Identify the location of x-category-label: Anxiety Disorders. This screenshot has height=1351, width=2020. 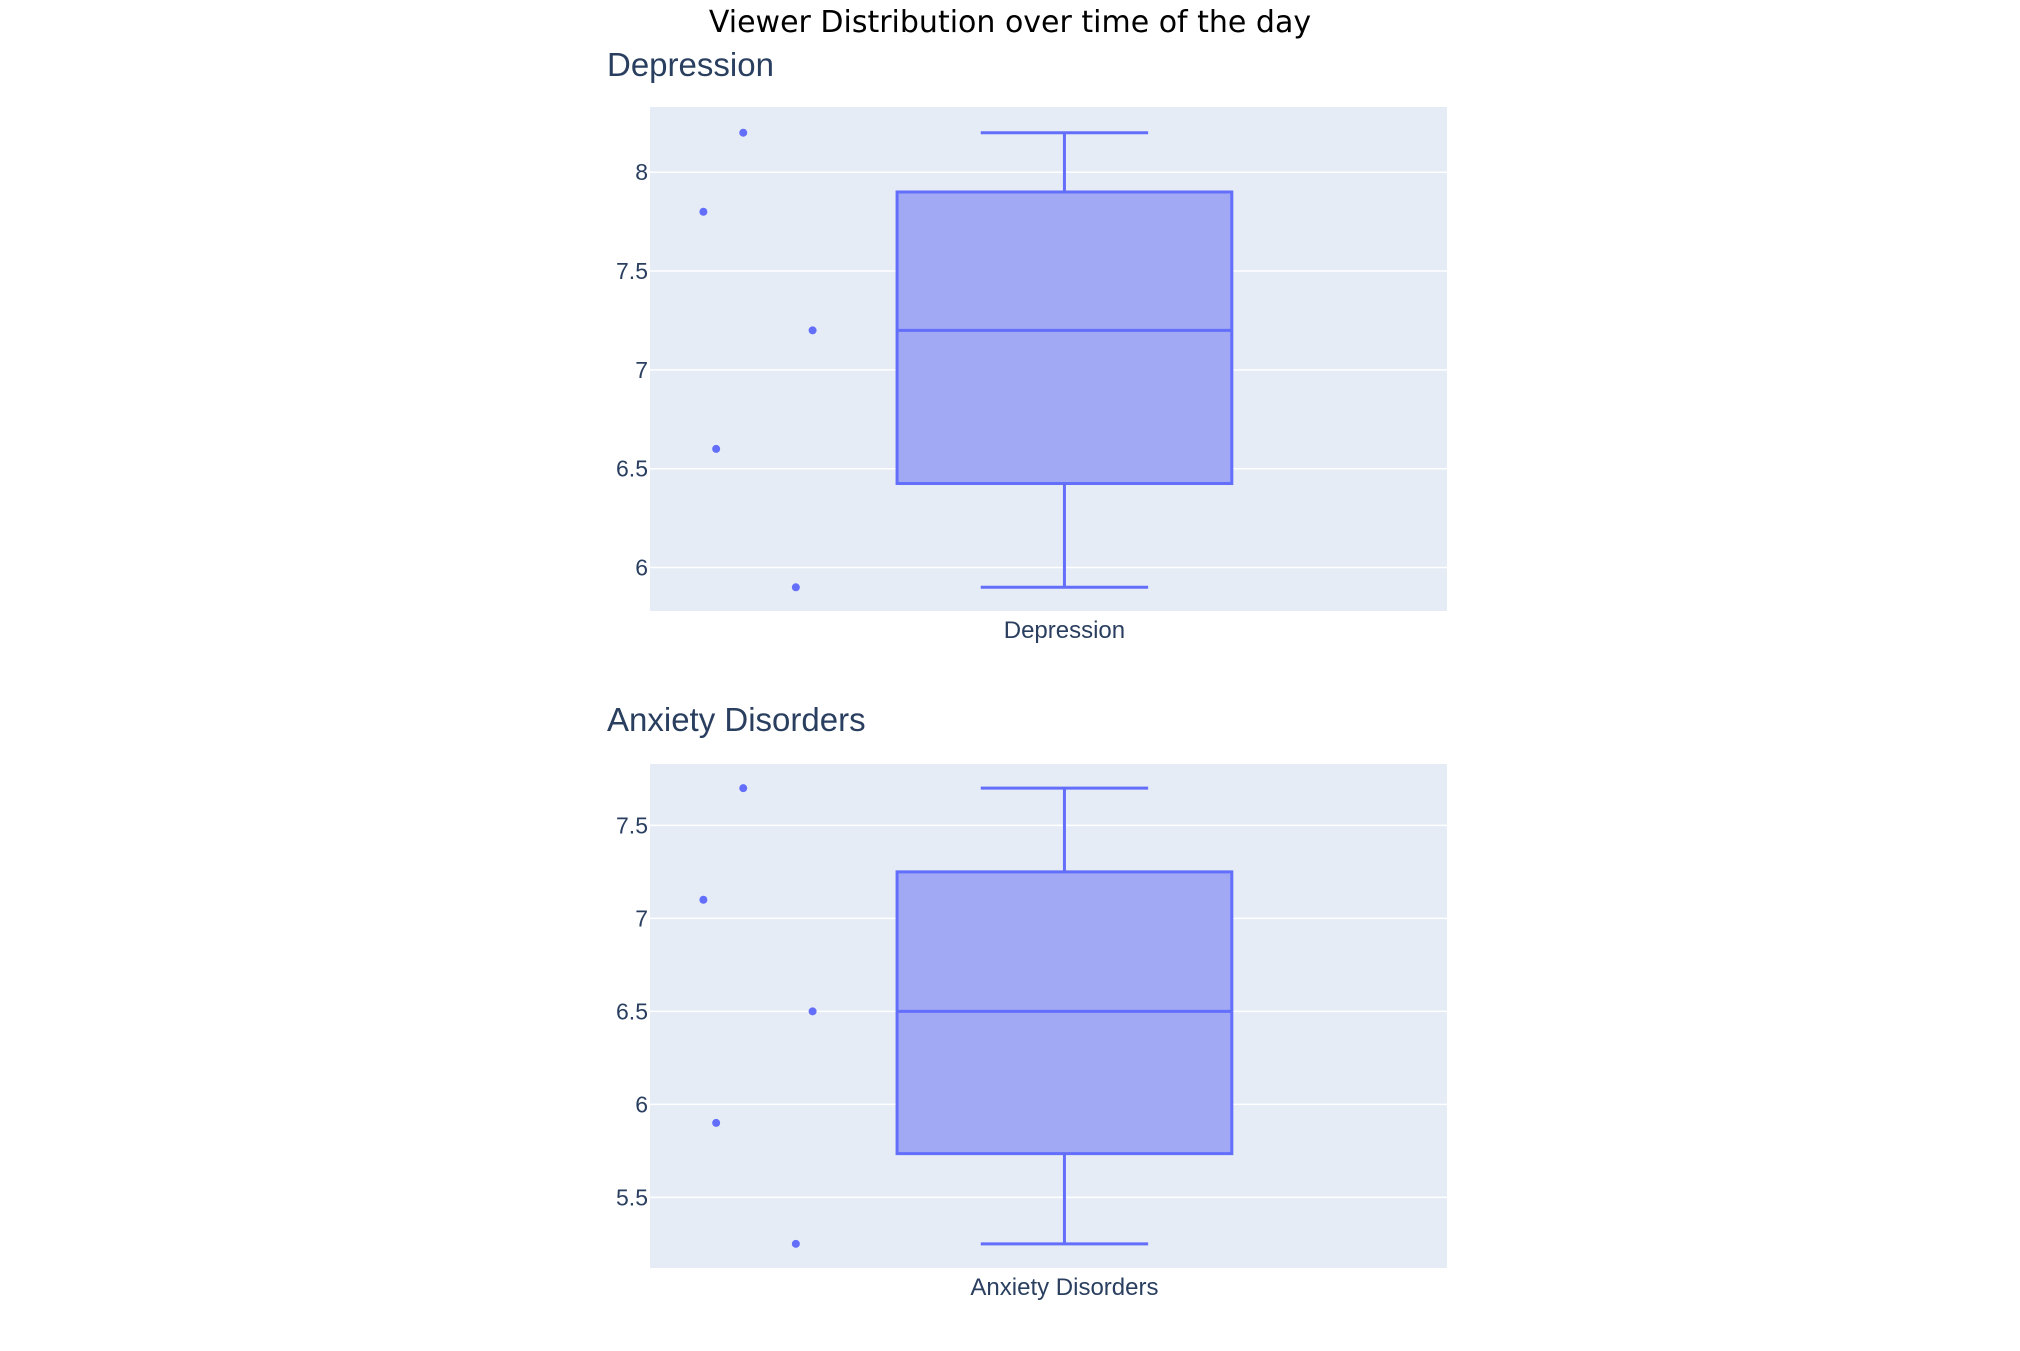
(1064, 1287).